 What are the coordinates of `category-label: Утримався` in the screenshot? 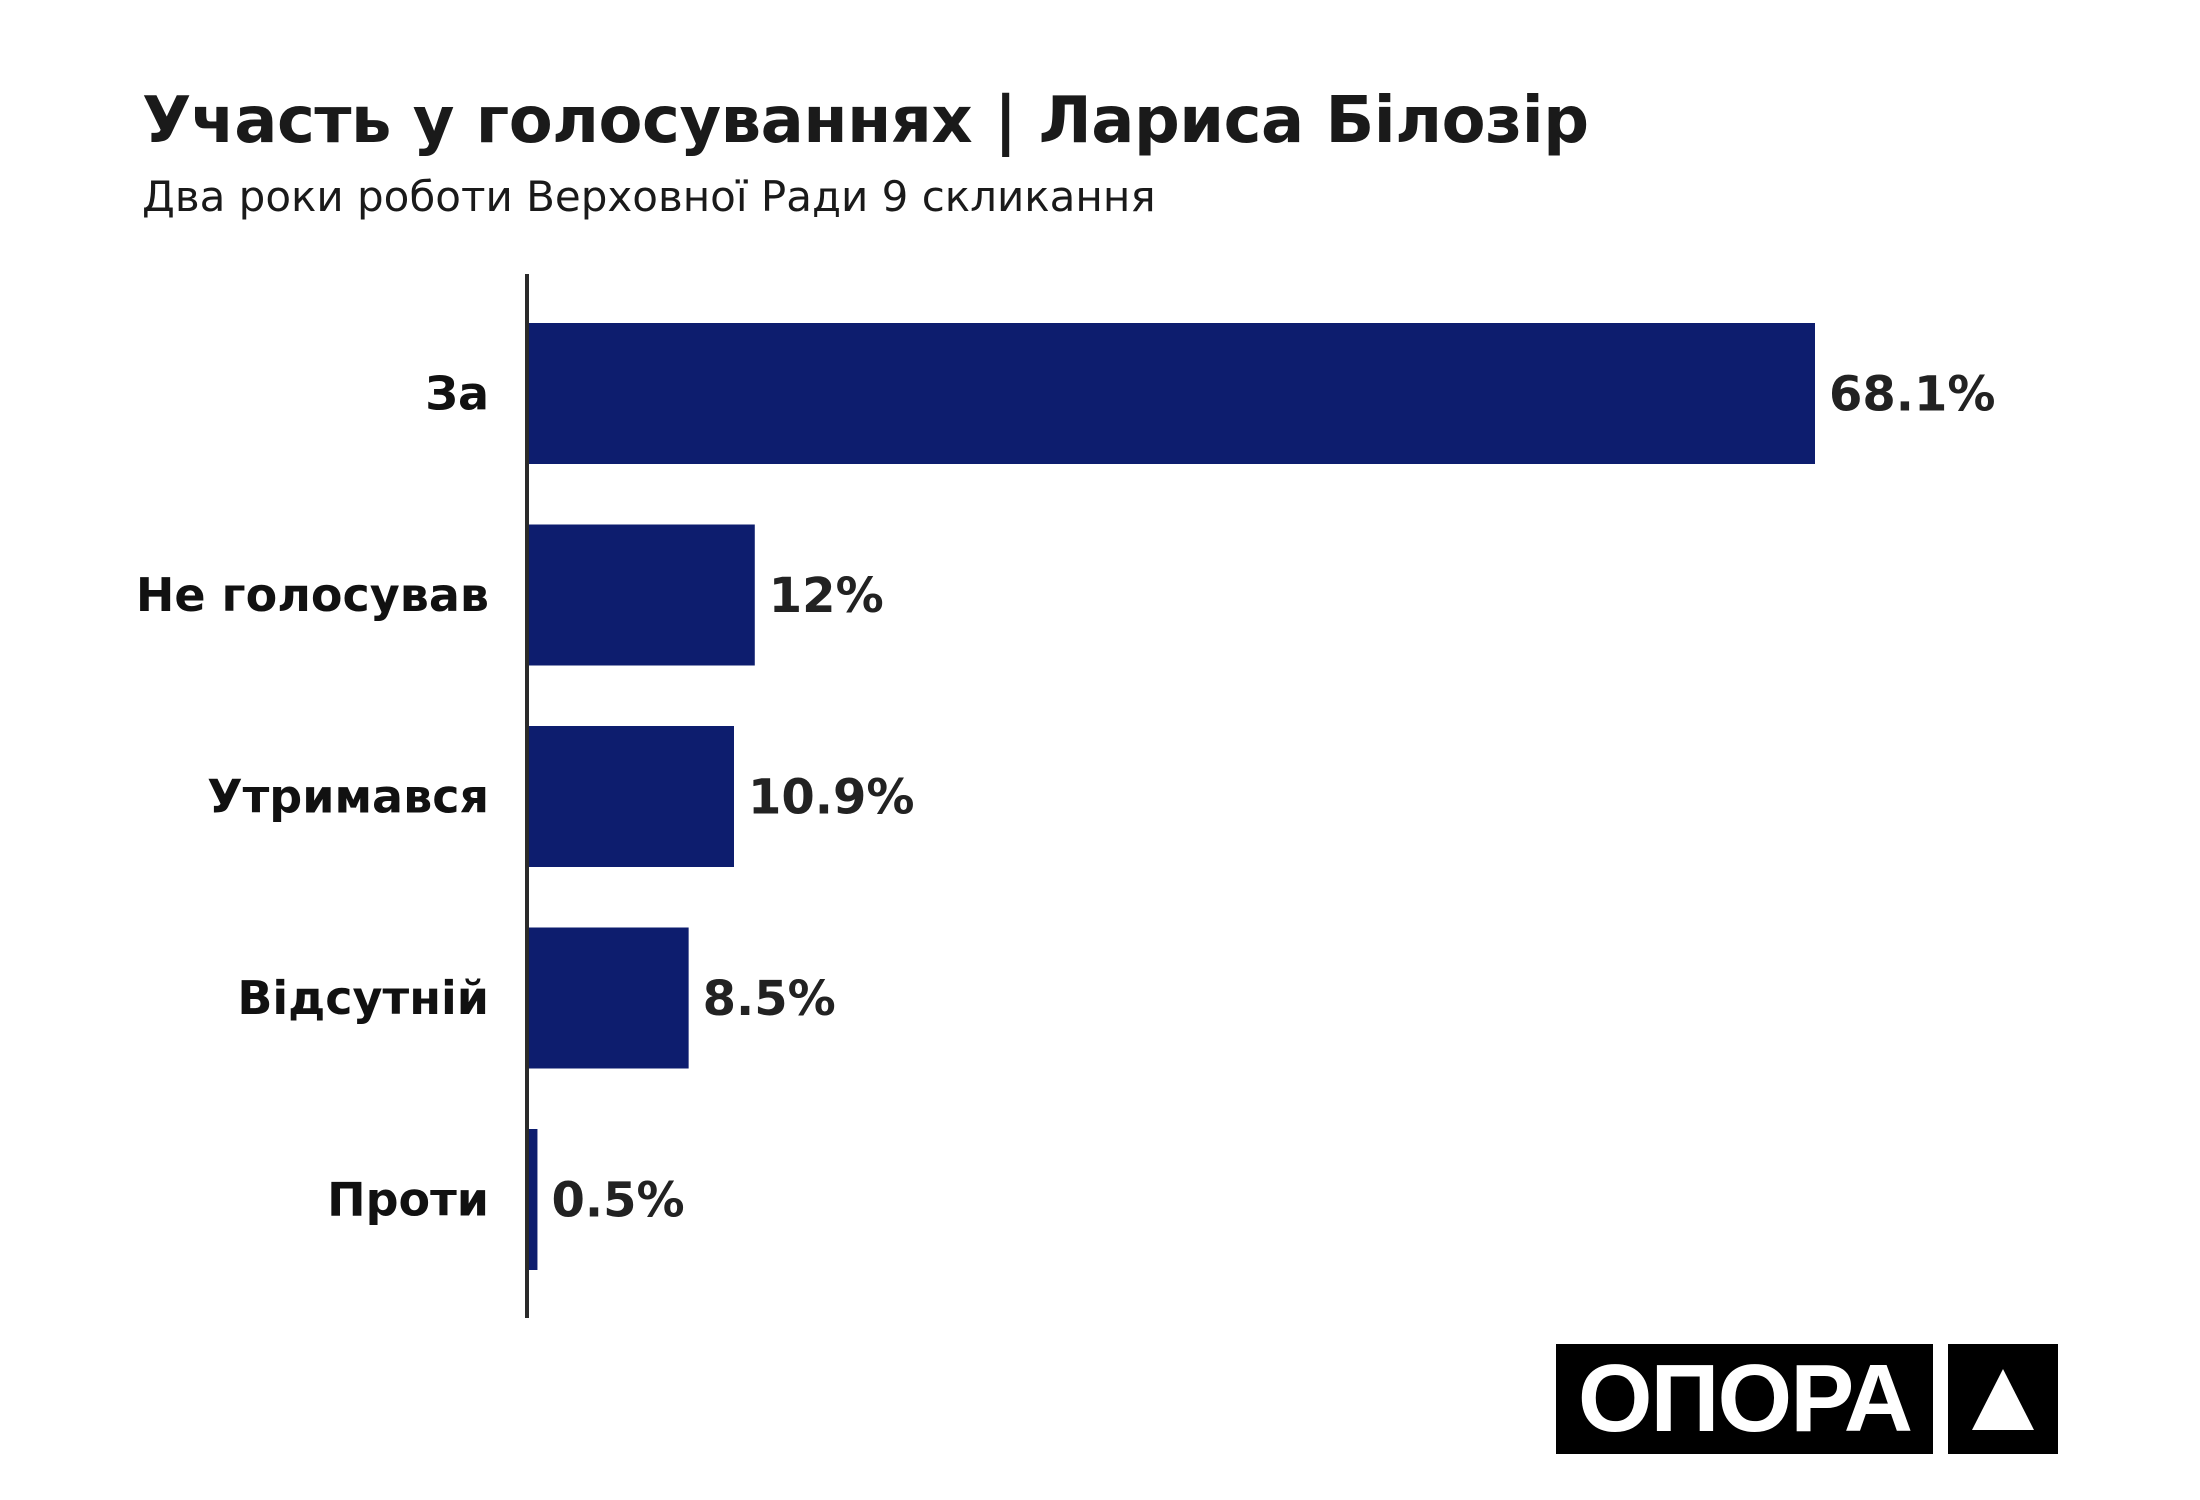 It's located at (348, 797).